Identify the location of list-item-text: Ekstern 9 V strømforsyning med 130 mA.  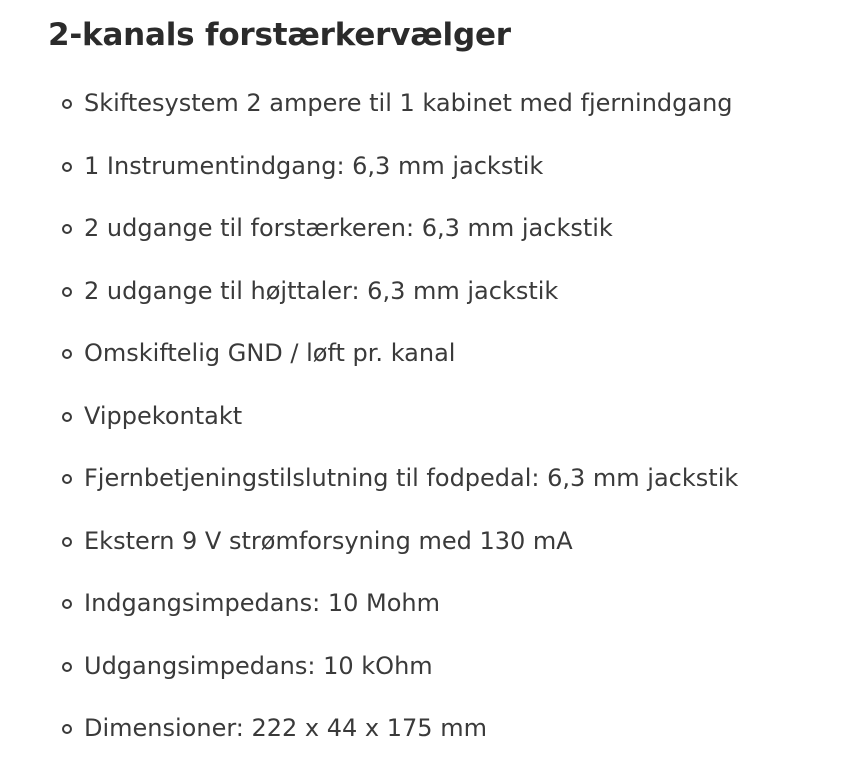
(328, 540).